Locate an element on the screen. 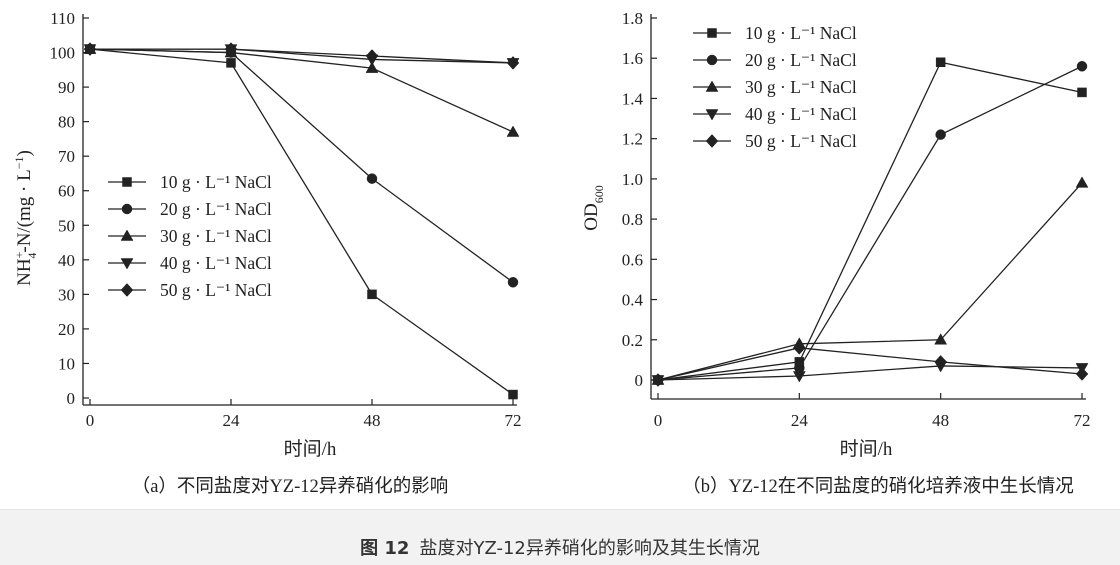  chart-b-series-5-line is located at coordinates (870, 364).